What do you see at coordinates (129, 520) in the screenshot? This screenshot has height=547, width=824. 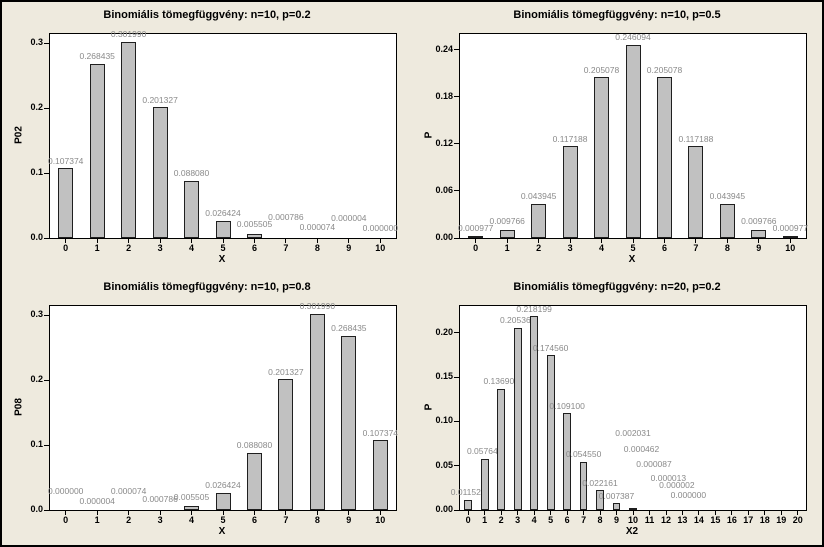 I see `x-tick-label: 2` at bounding box center [129, 520].